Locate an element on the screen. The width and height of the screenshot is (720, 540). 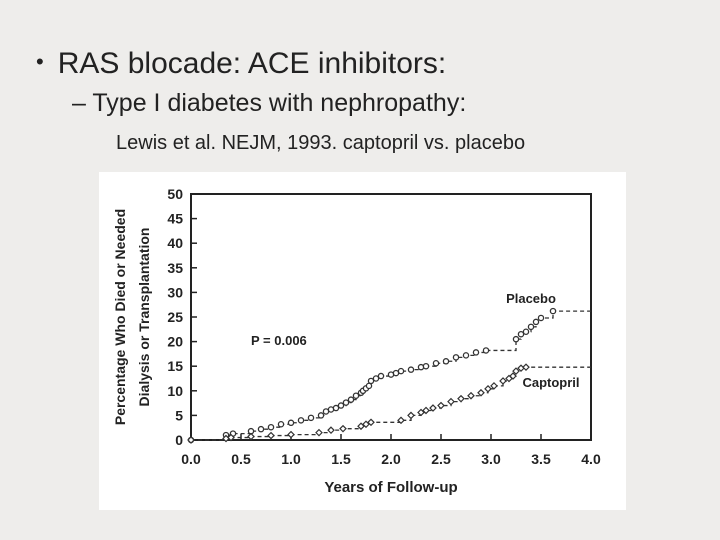
x-axis-label: Years of Follow-up is located at coordinates (390, 487).